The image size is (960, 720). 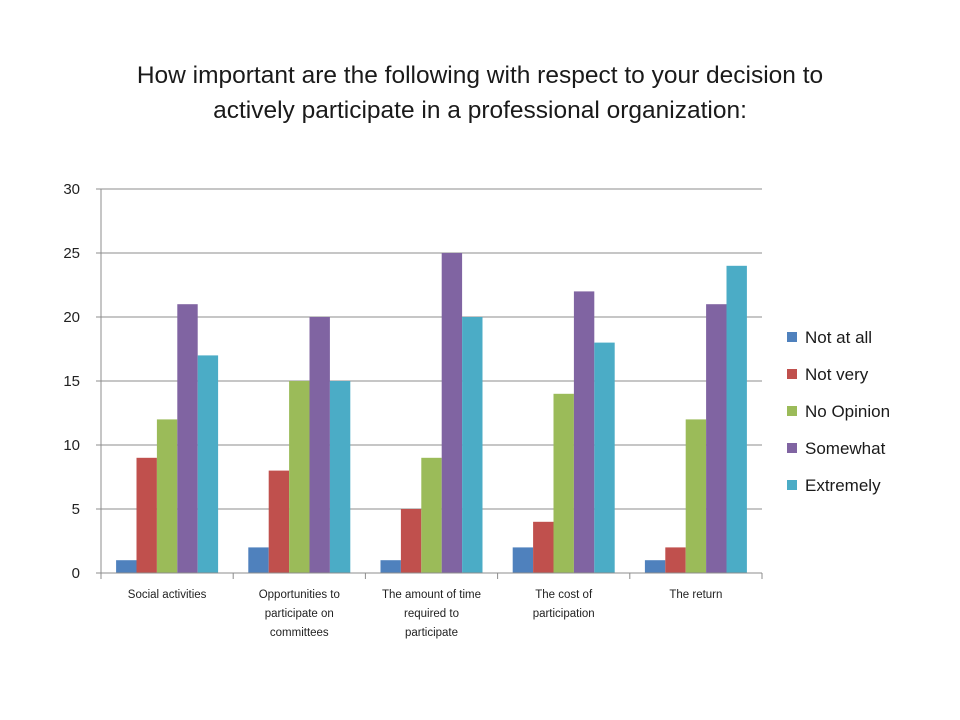 What do you see at coordinates (564, 595) in the screenshot?
I see `x-tick-label: The cost of` at bounding box center [564, 595].